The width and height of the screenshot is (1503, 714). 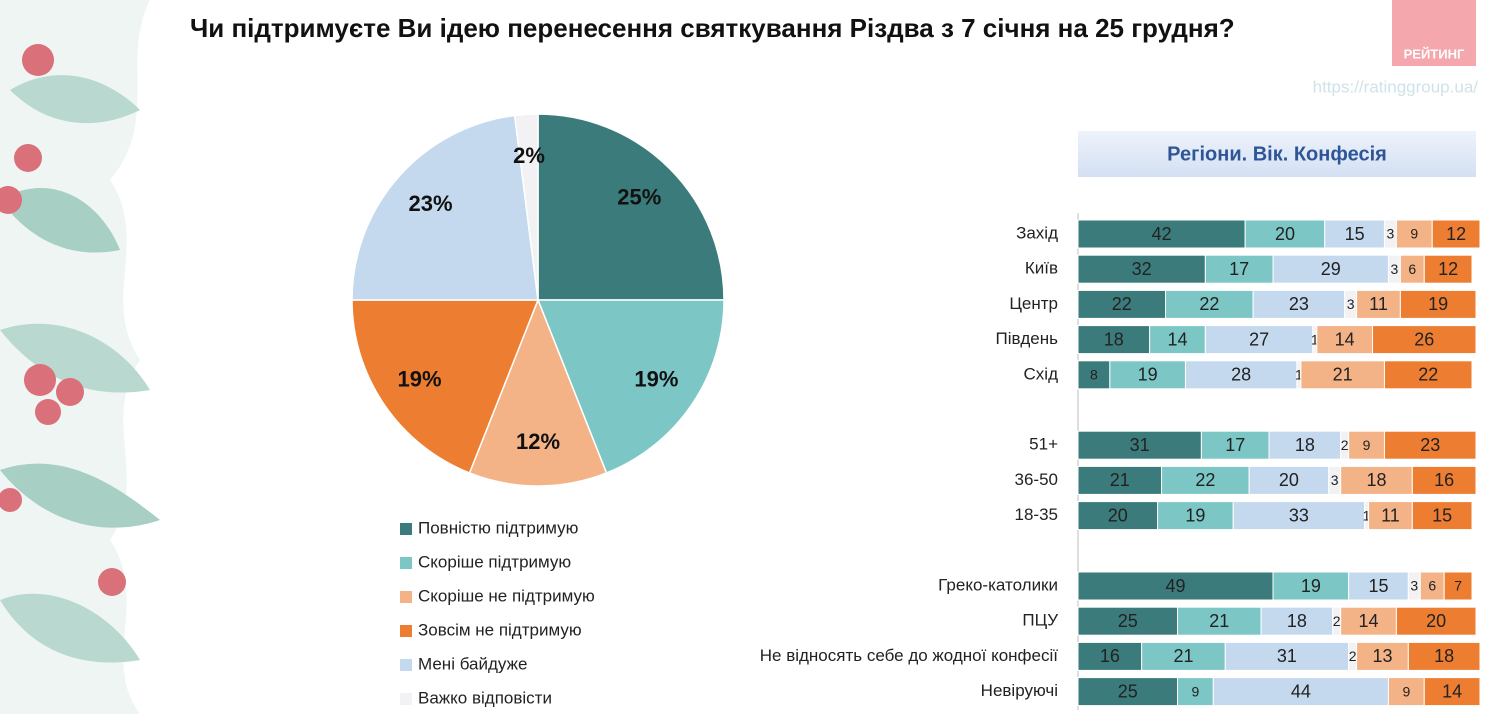 What do you see at coordinates (1140, 445) in the screenshot?
I see `data-label: 31` at bounding box center [1140, 445].